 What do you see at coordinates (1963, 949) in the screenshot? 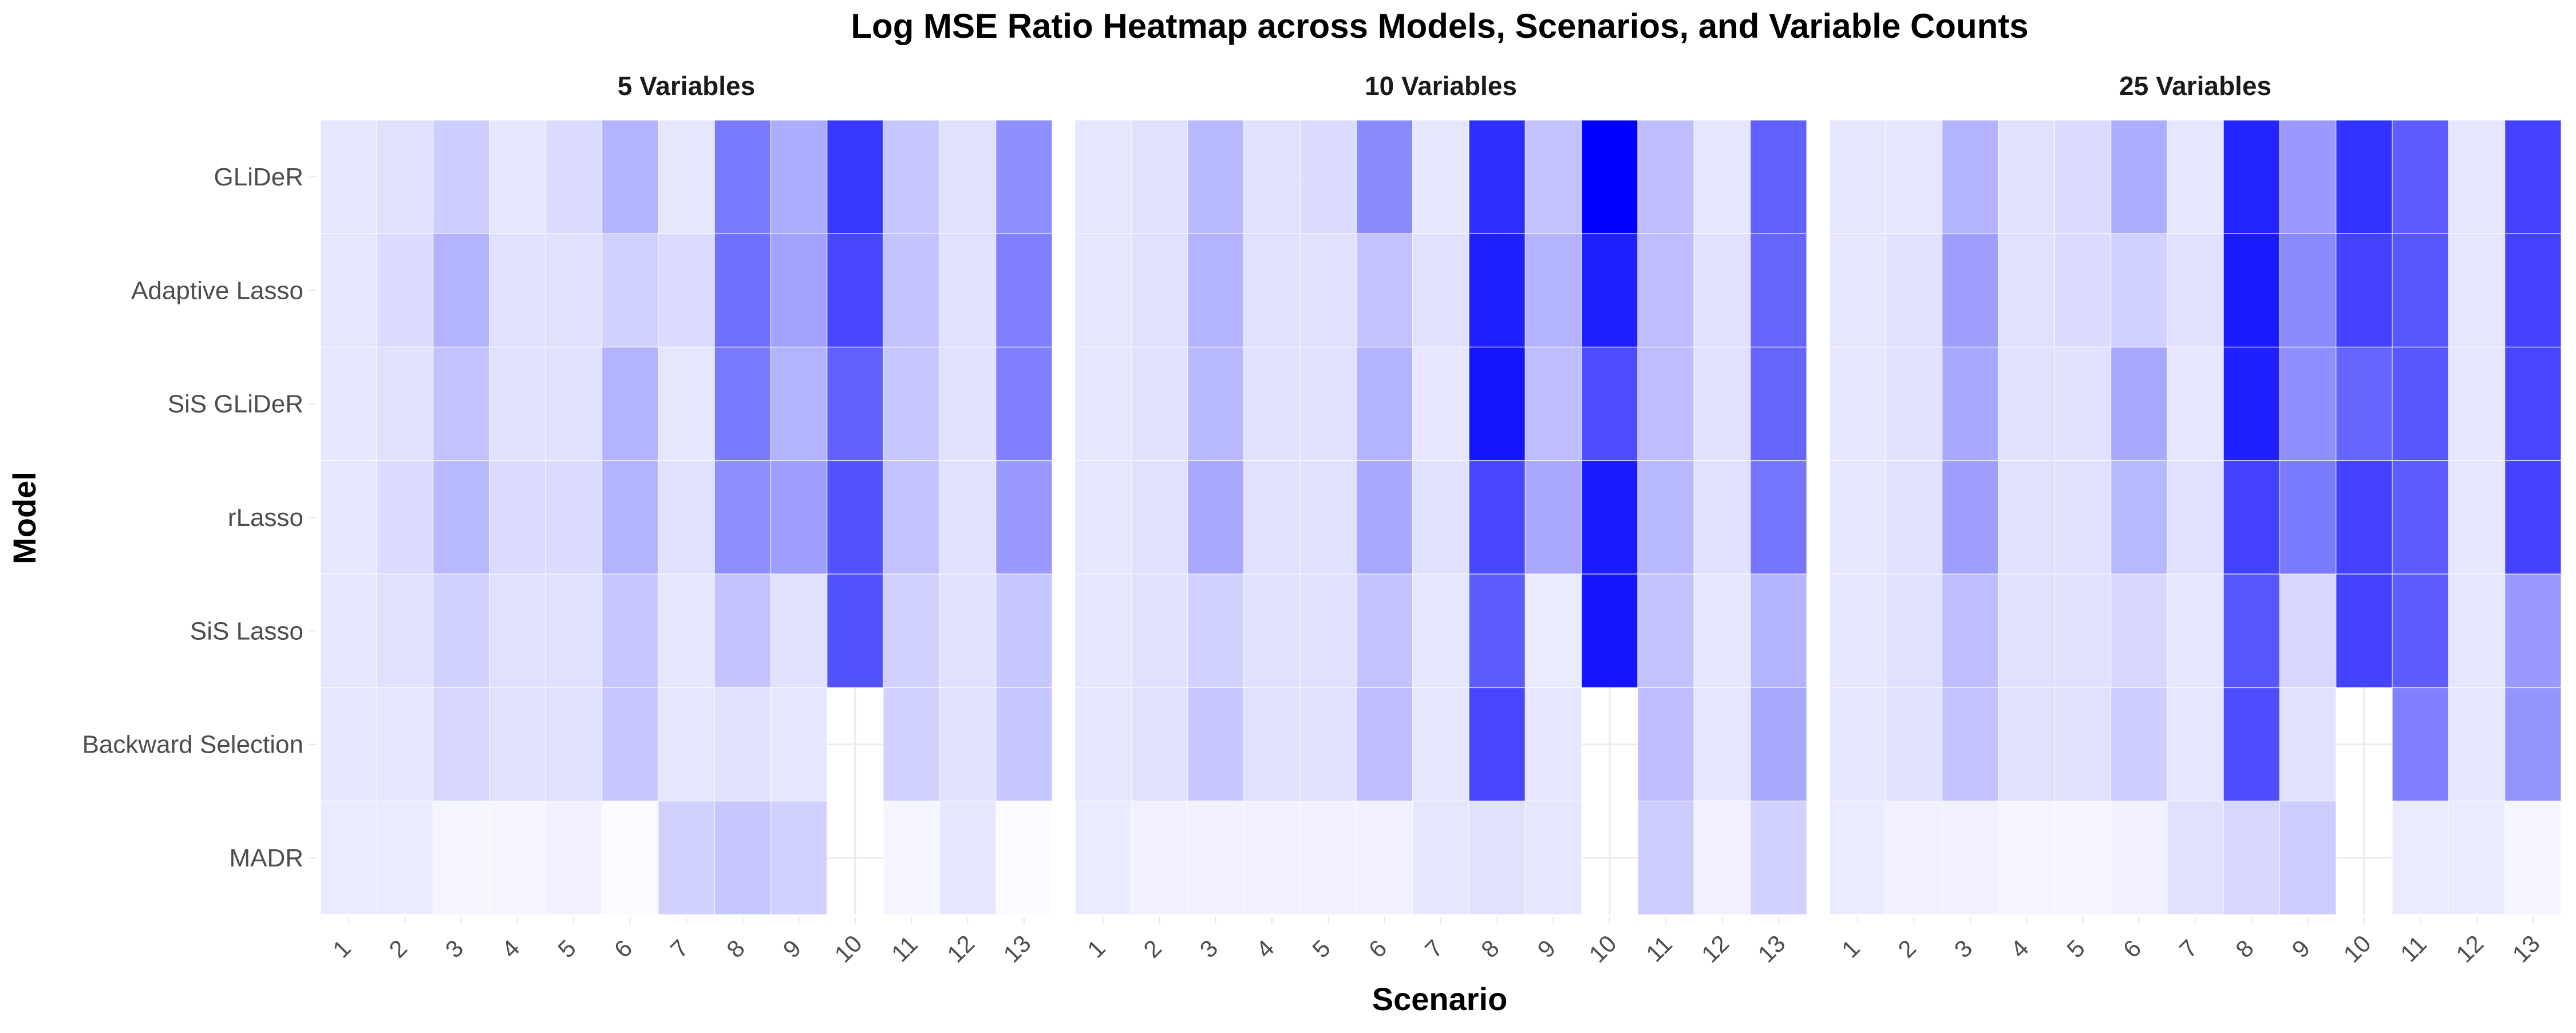
I see `x-tick-label: 3` at bounding box center [1963, 949].